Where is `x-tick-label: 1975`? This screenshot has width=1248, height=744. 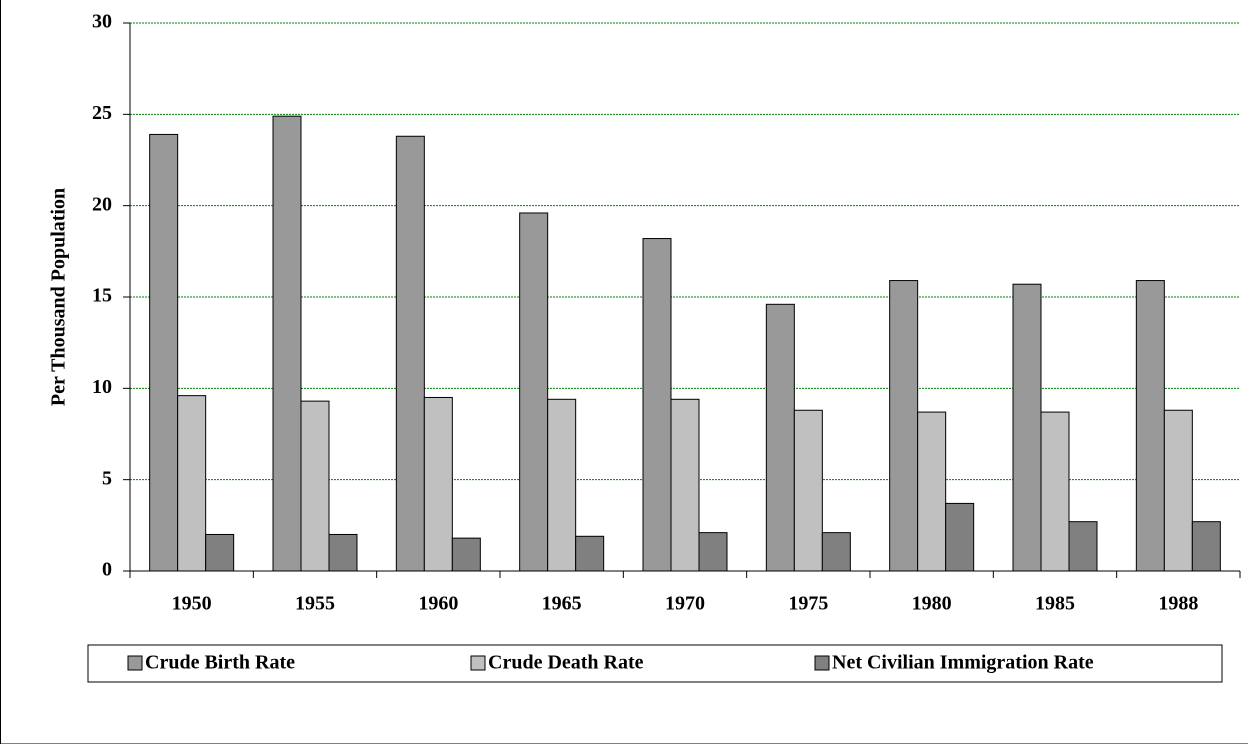 x-tick-label: 1975 is located at coordinates (808, 604).